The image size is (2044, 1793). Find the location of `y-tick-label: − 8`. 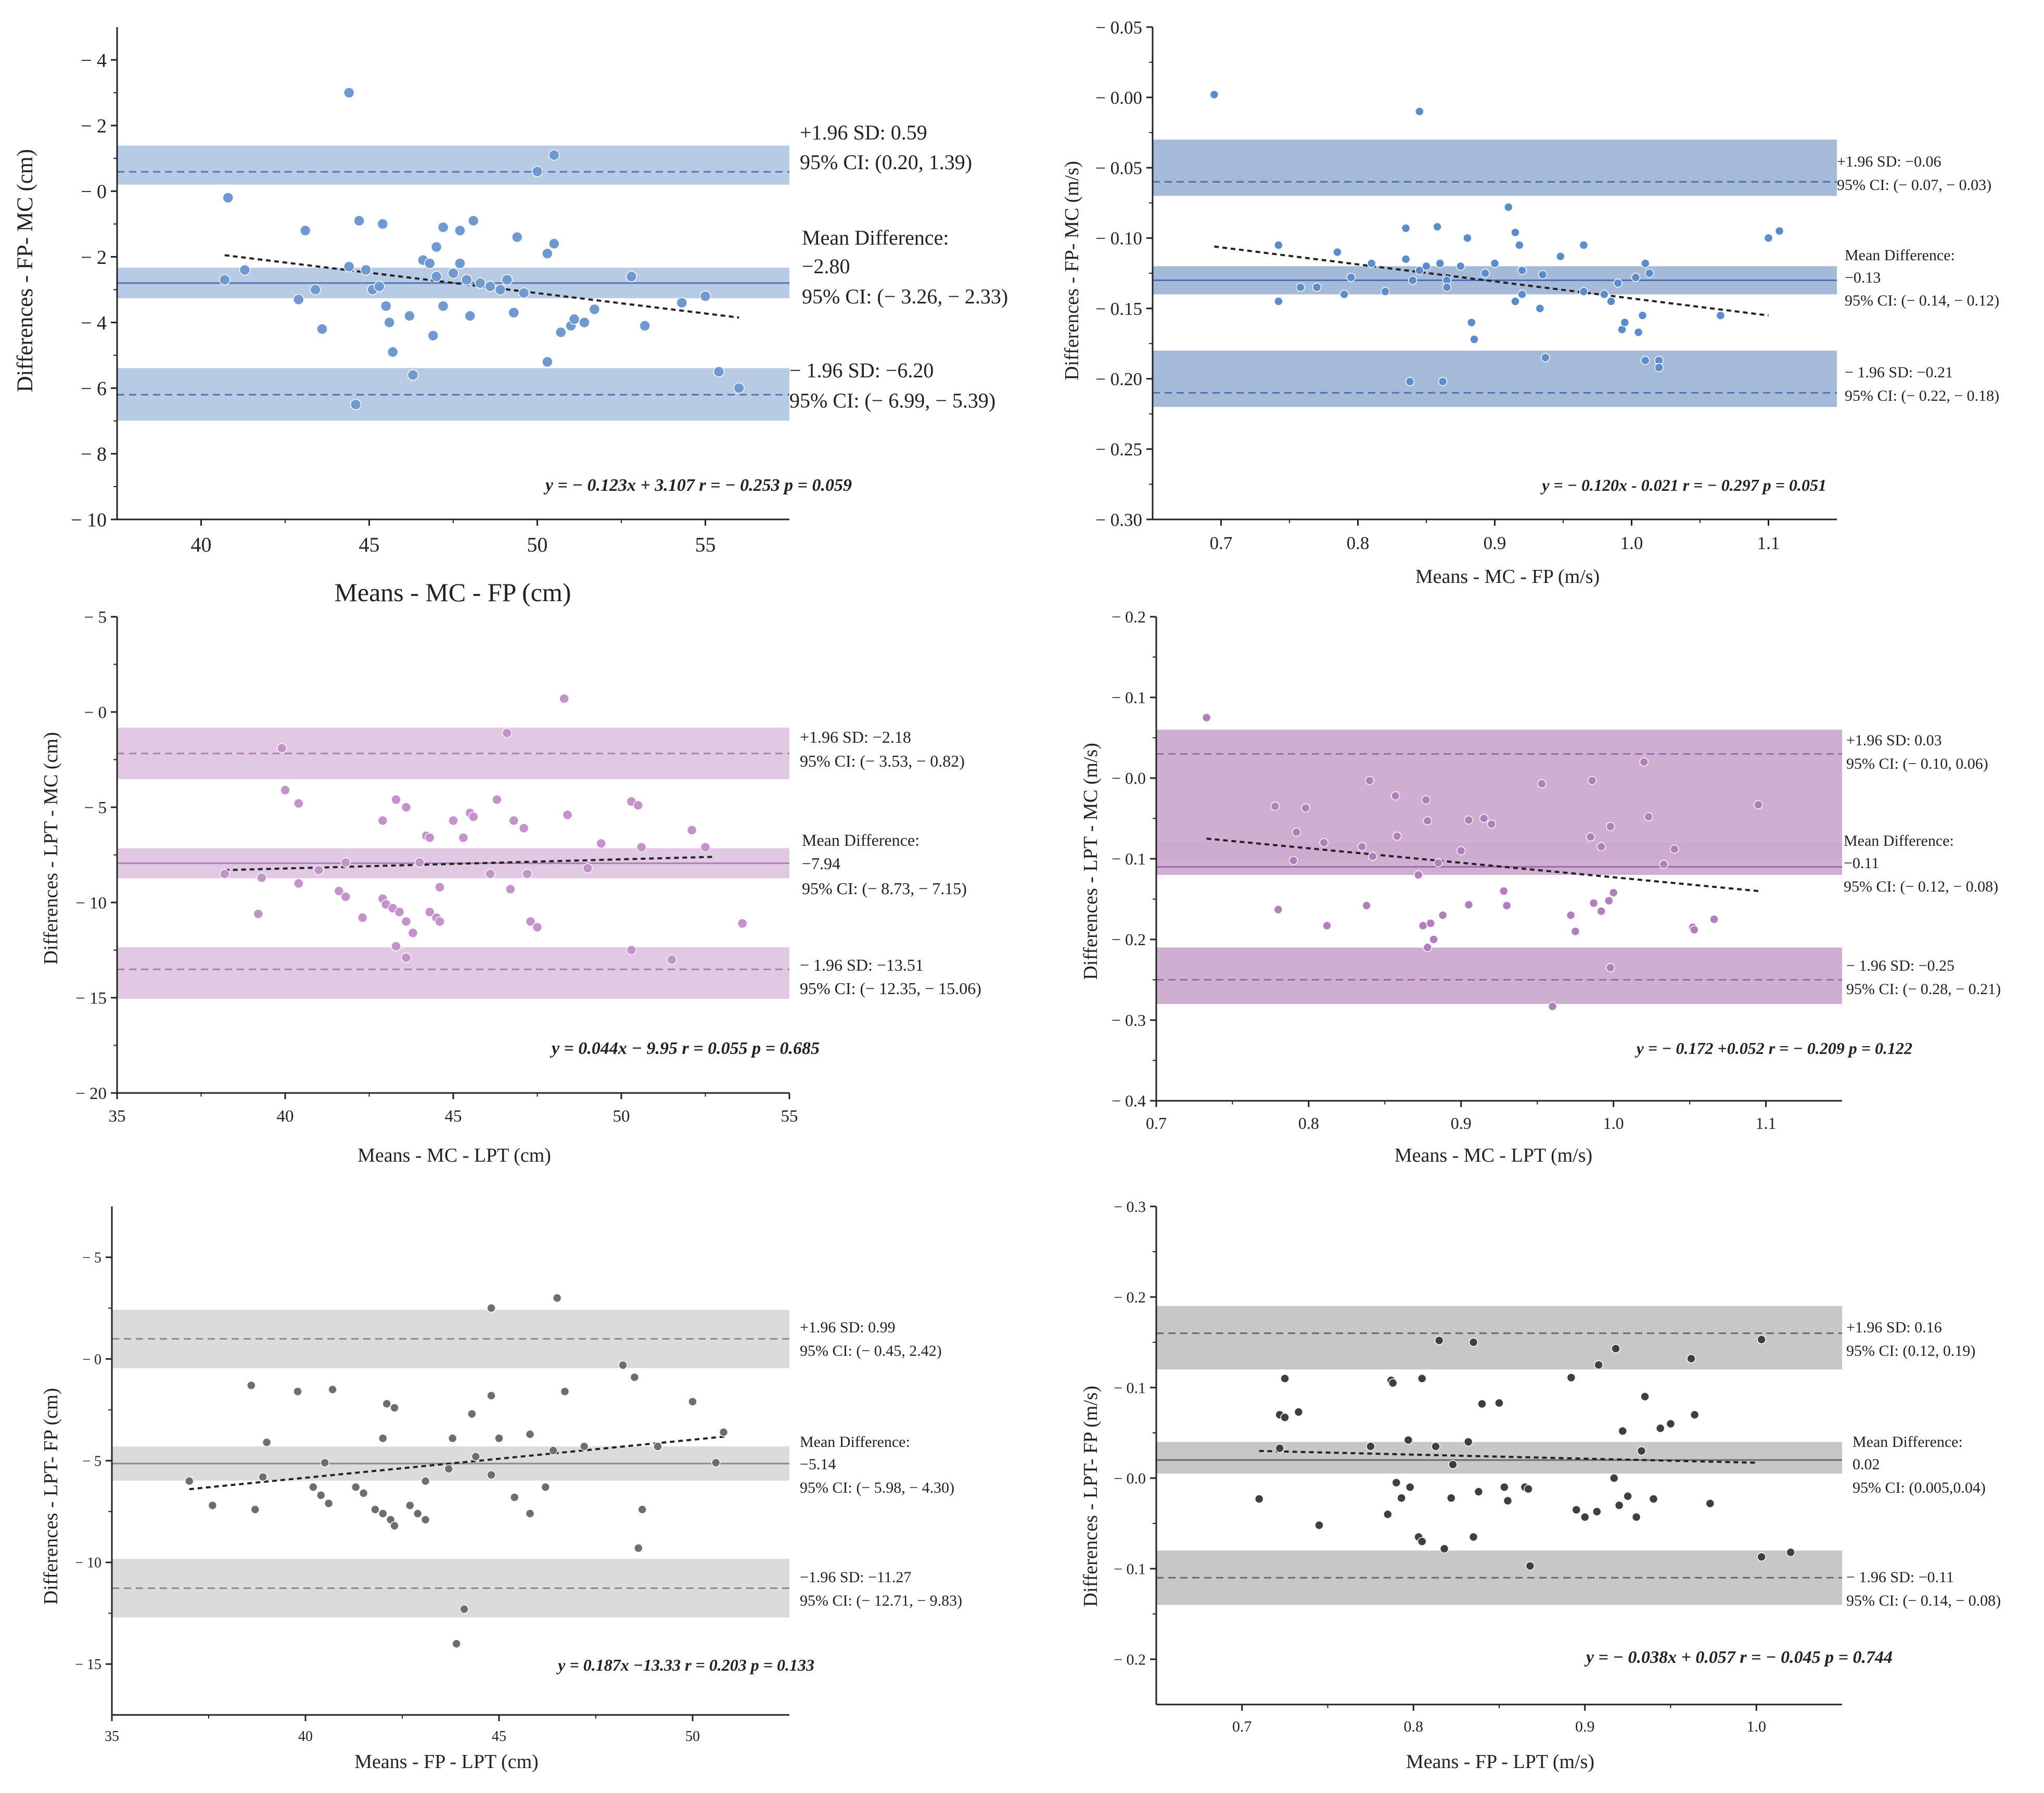

y-tick-label: − 8 is located at coordinates (94, 454).